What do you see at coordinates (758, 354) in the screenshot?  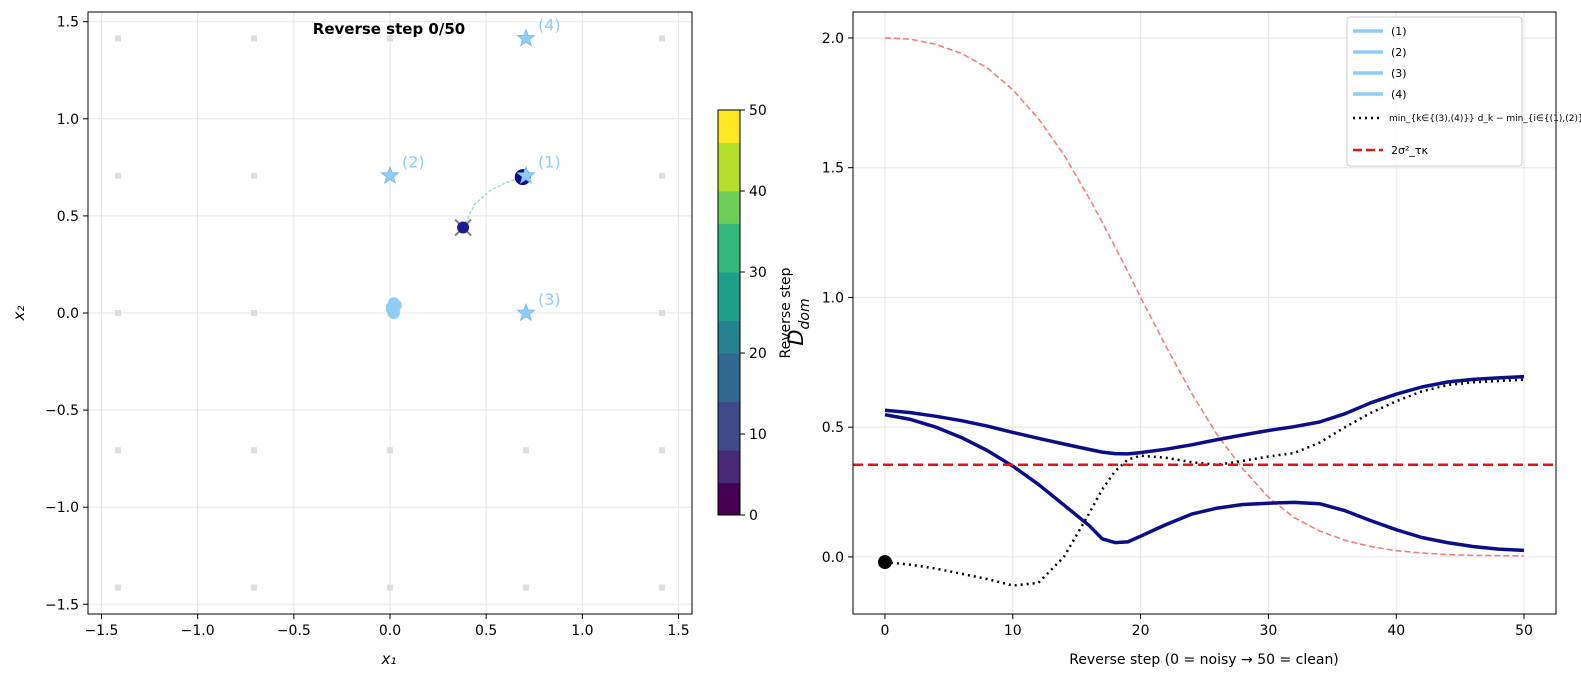 I see `colorbar-tick-label: 20` at bounding box center [758, 354].